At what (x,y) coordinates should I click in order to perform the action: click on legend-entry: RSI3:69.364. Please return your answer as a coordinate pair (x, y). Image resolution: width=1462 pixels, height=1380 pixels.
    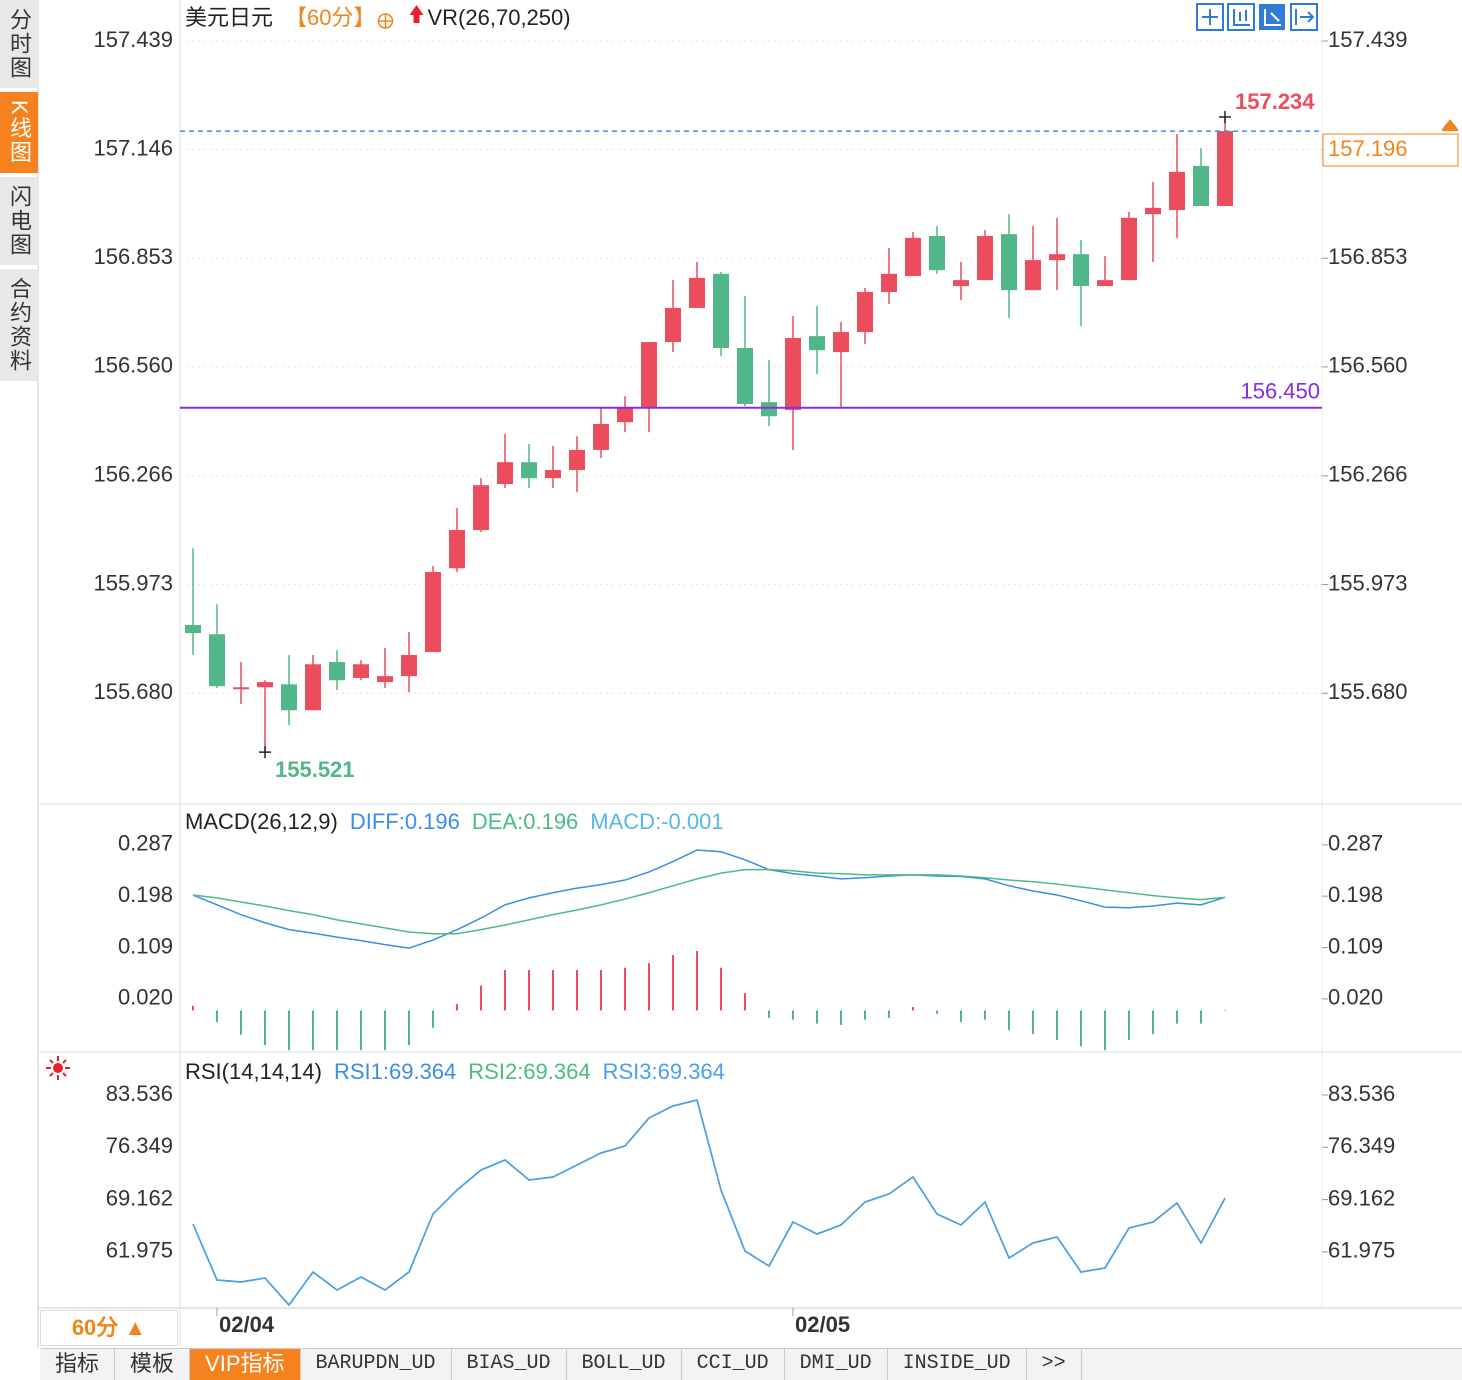
    Looking at the image, I should click on (664, 1071).